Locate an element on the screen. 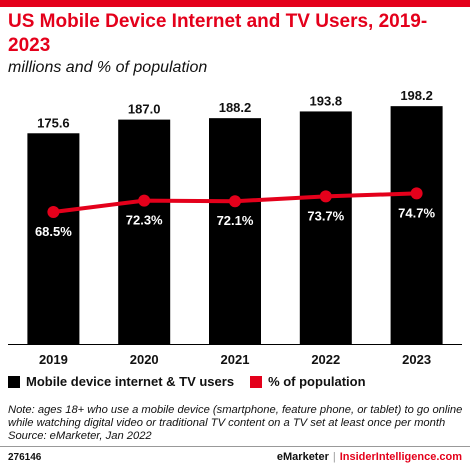  legend-item-line: % of population is located at coordinates (308, 381).